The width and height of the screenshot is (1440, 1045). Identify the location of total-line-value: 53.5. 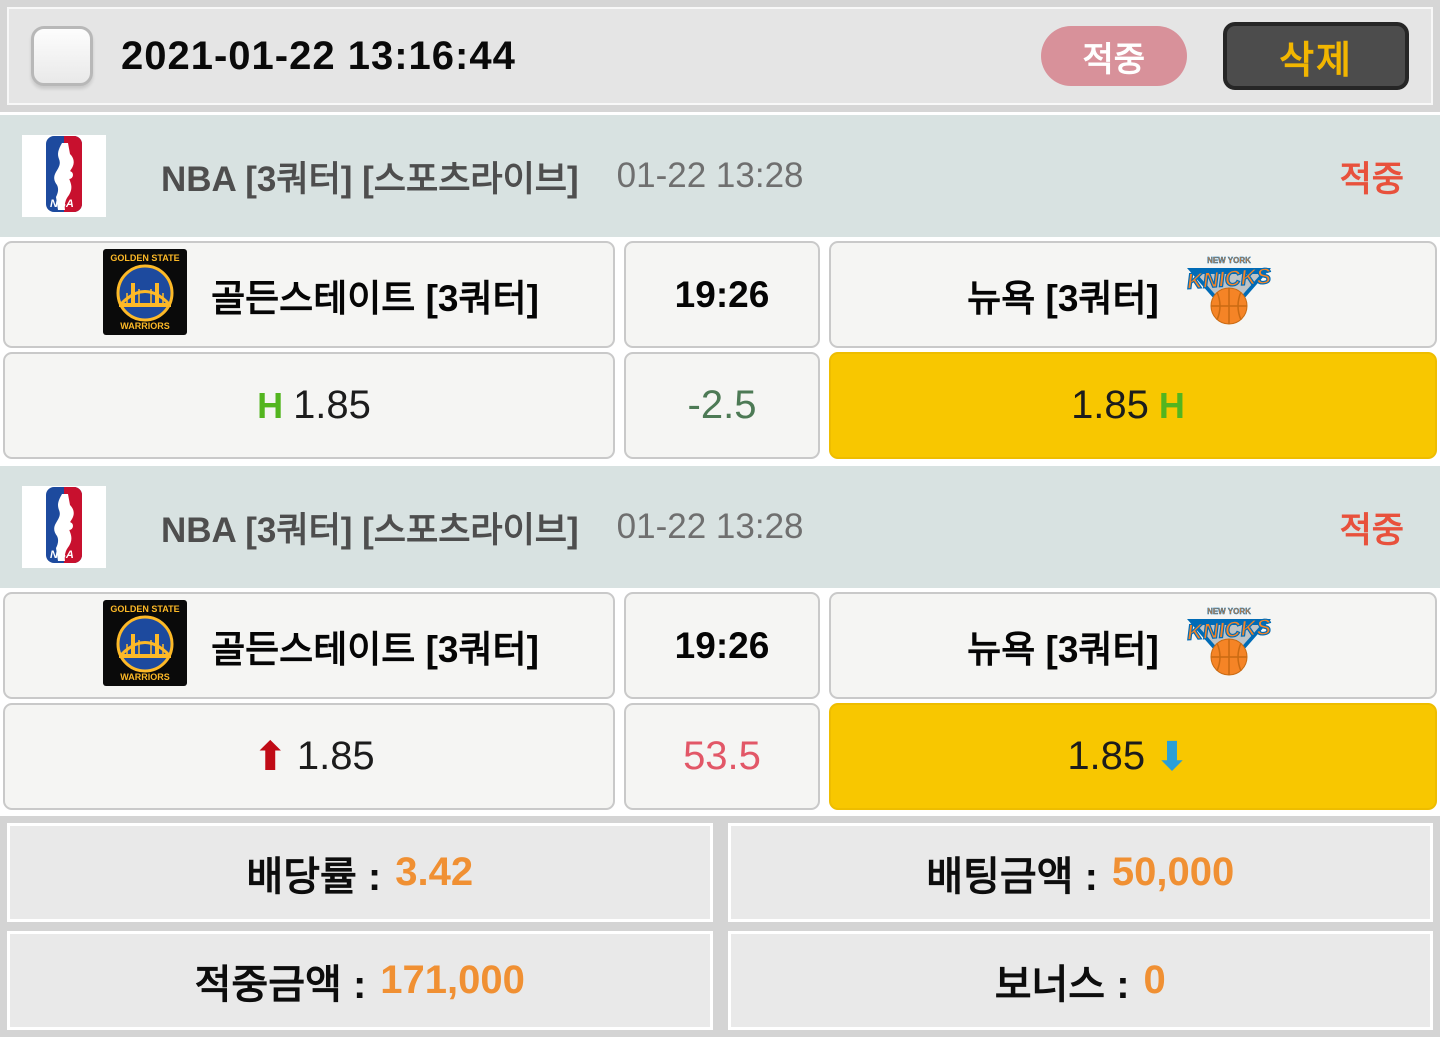
(722, 756).